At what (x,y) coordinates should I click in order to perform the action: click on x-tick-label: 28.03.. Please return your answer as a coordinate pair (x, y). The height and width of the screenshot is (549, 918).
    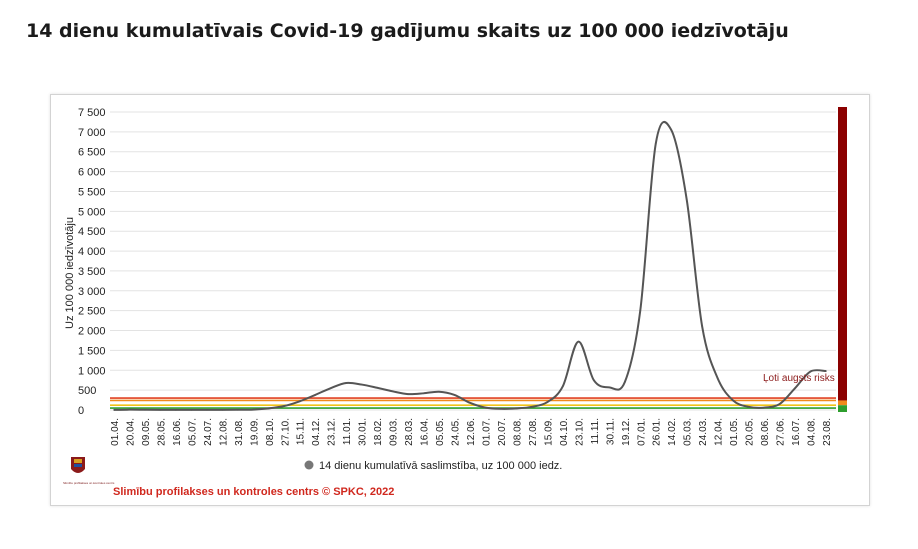
    Looking at the image, I should click on (409, 432).